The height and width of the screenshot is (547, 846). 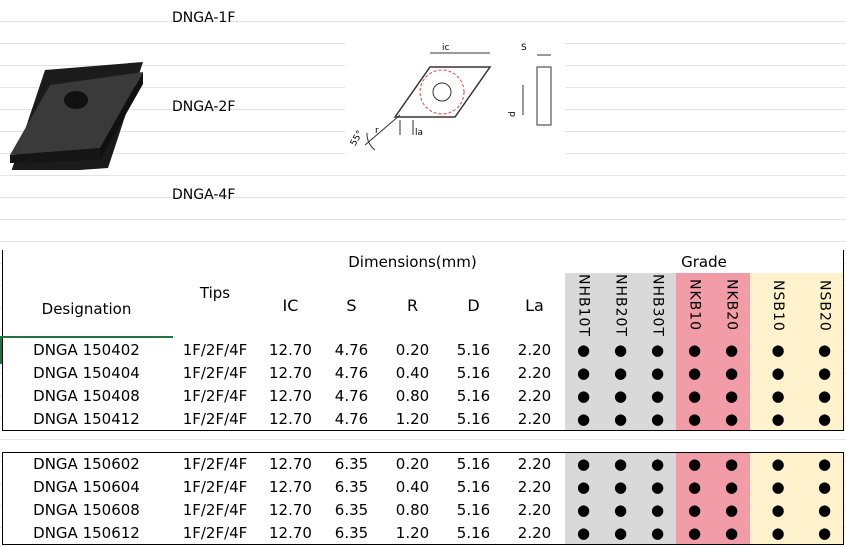 I want to click on dim-label: S, so click(x=524, y=48).